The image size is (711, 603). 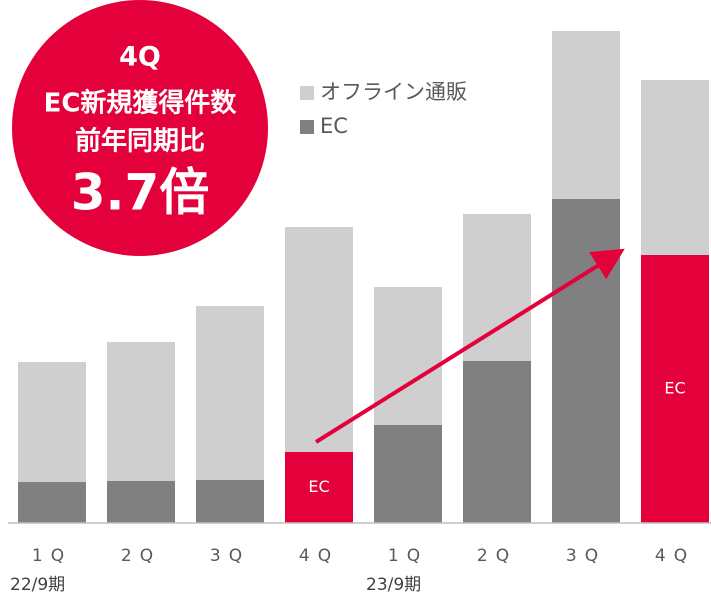 What do you see at coordinates (393, 585) in the screenshot?
I see `group-label: 23/9期` at bounding box center [393, 585].